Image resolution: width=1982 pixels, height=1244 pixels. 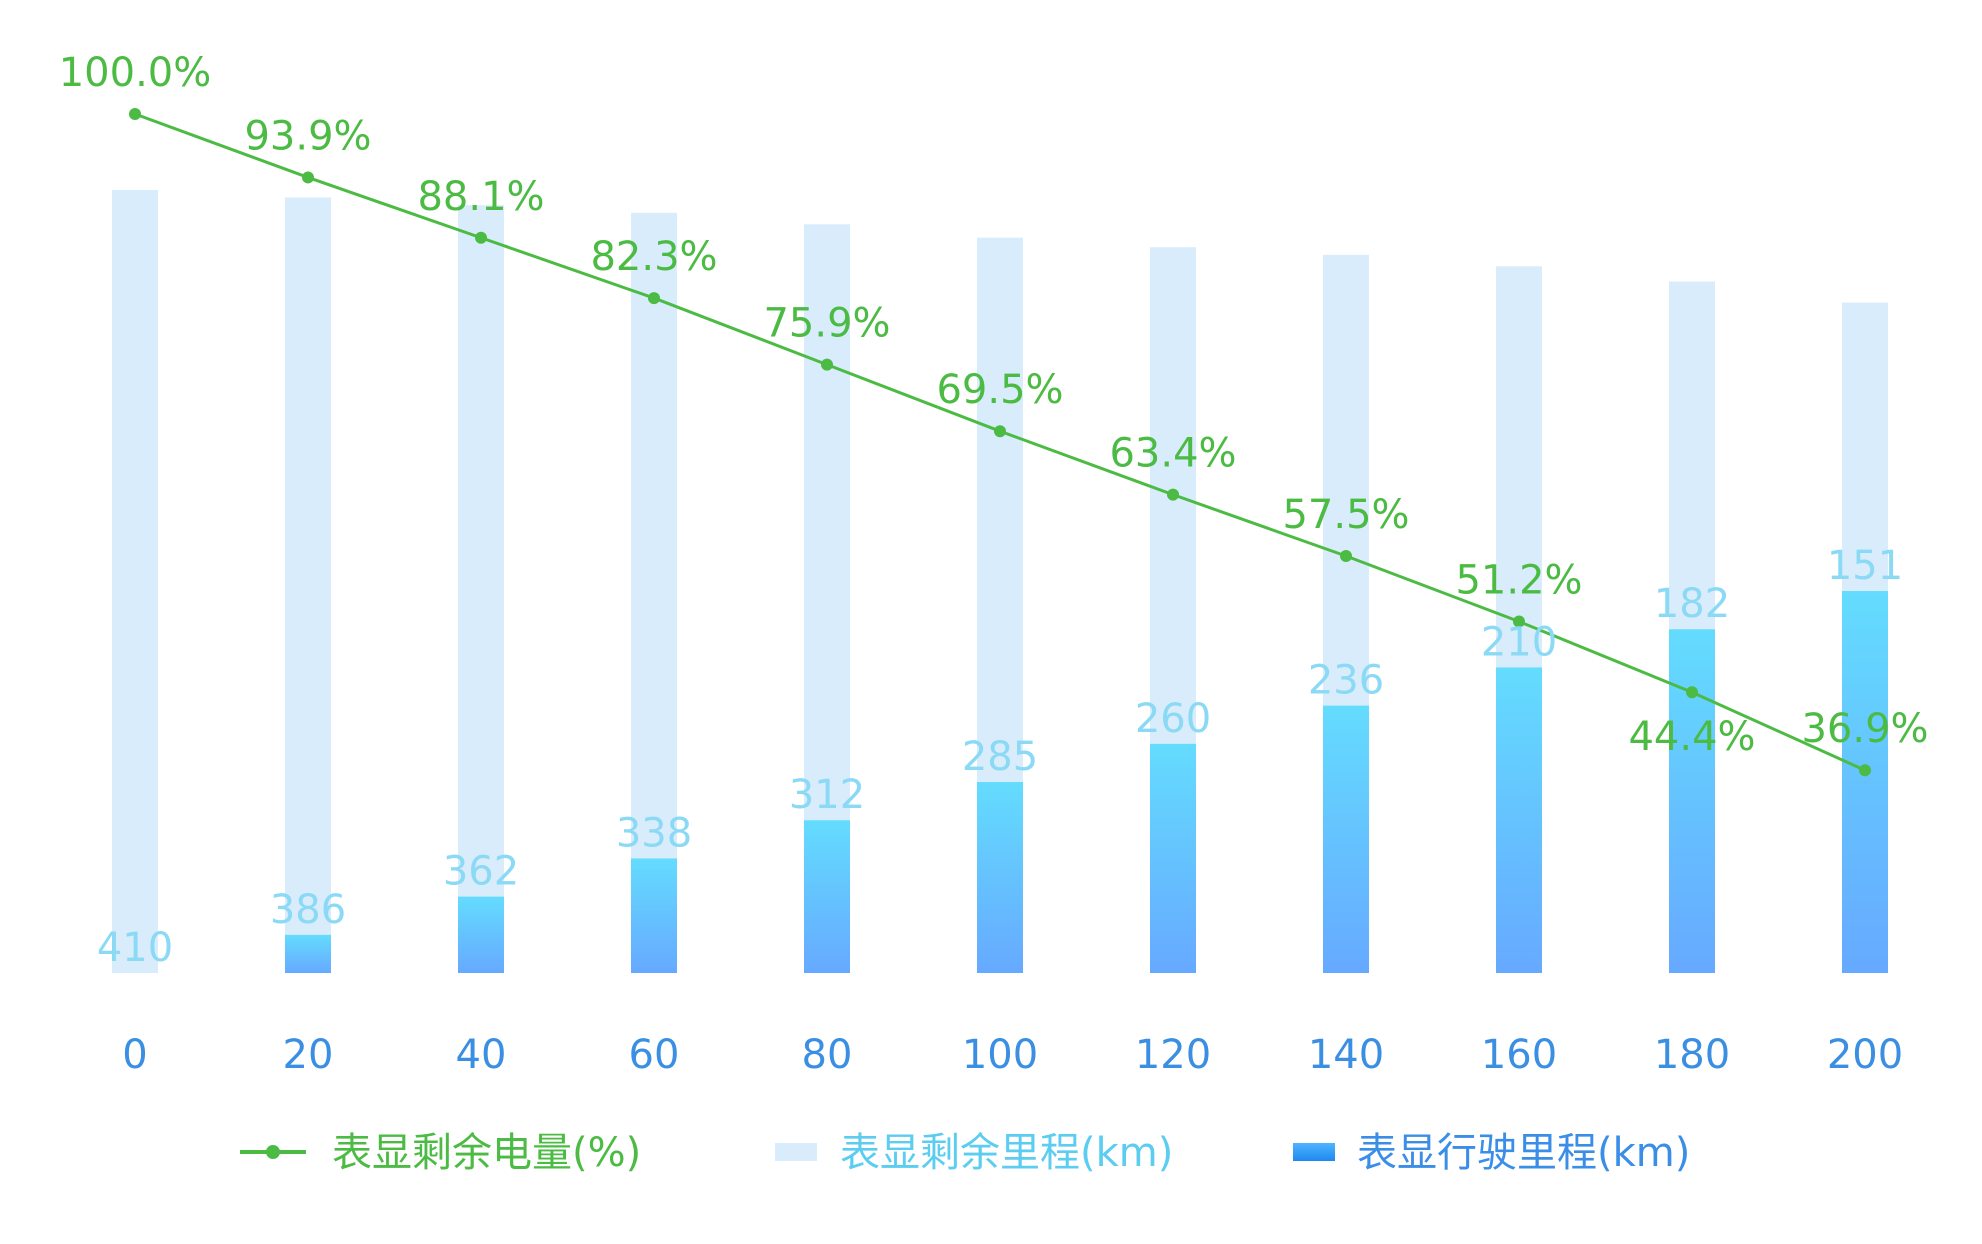 I want to click on remaining-label: 312, so click(x=827, y=795).